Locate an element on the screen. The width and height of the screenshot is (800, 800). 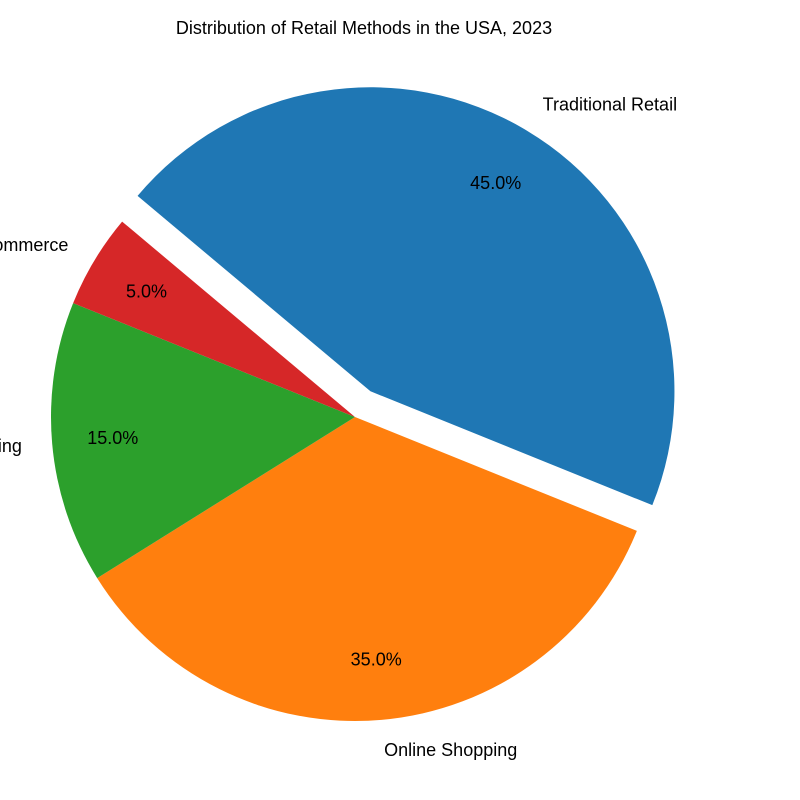
label-mobile-shopping: Mobile Shopping is located at coordinates (11, 446).